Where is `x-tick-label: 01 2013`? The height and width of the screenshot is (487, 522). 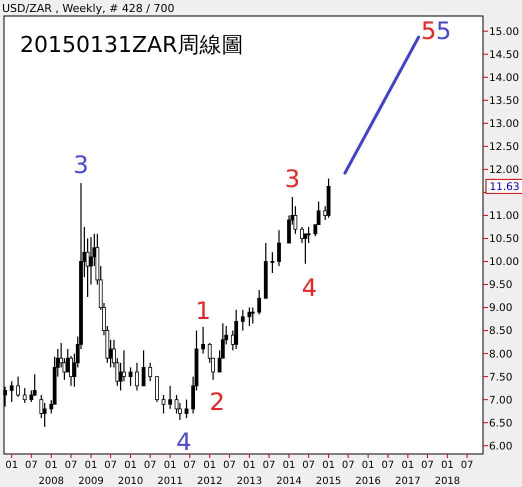
x-tick-label: 01 2013 is located at coordinates (249, 473).